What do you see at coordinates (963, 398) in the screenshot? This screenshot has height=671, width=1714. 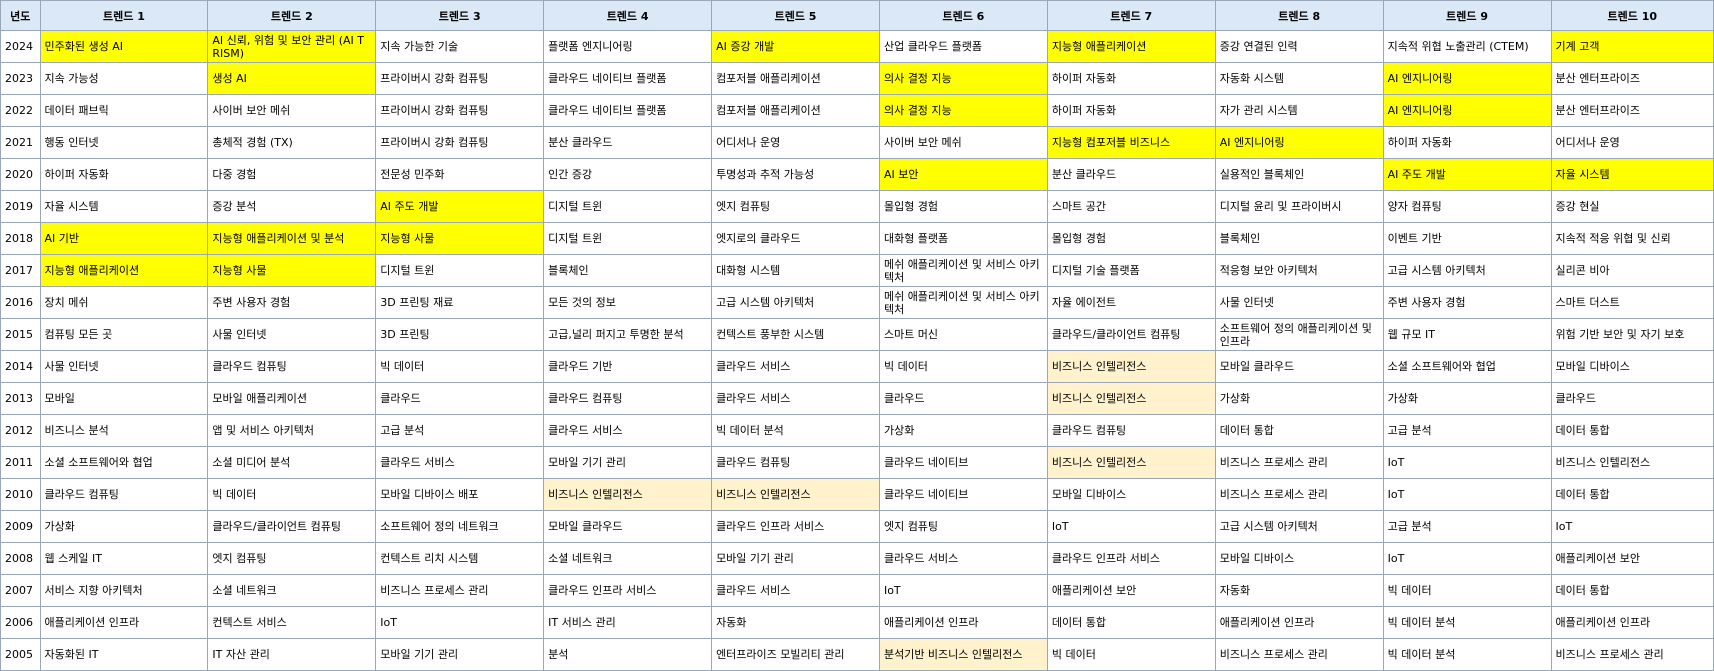 I see `trend-cell: 클라우드` at bounding box center [963, 398].